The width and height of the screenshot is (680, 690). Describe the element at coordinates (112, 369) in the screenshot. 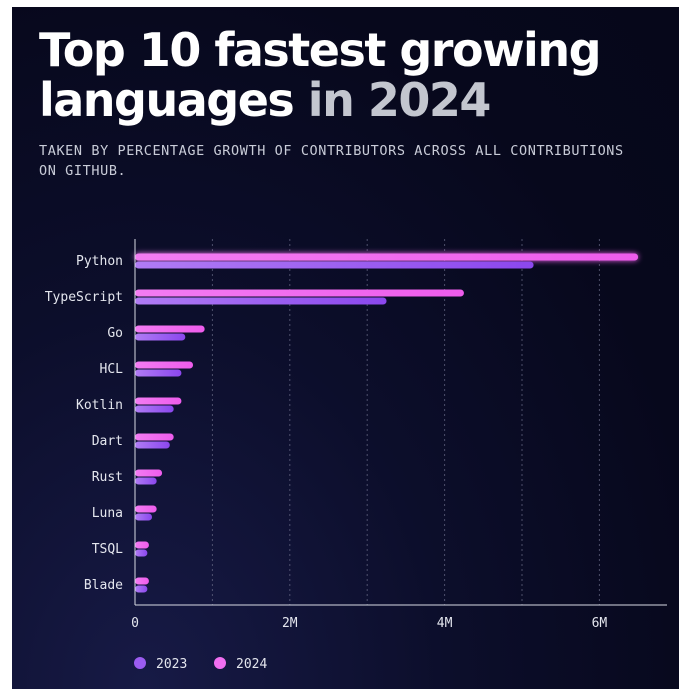

I see `category-label: HCL` at that location.